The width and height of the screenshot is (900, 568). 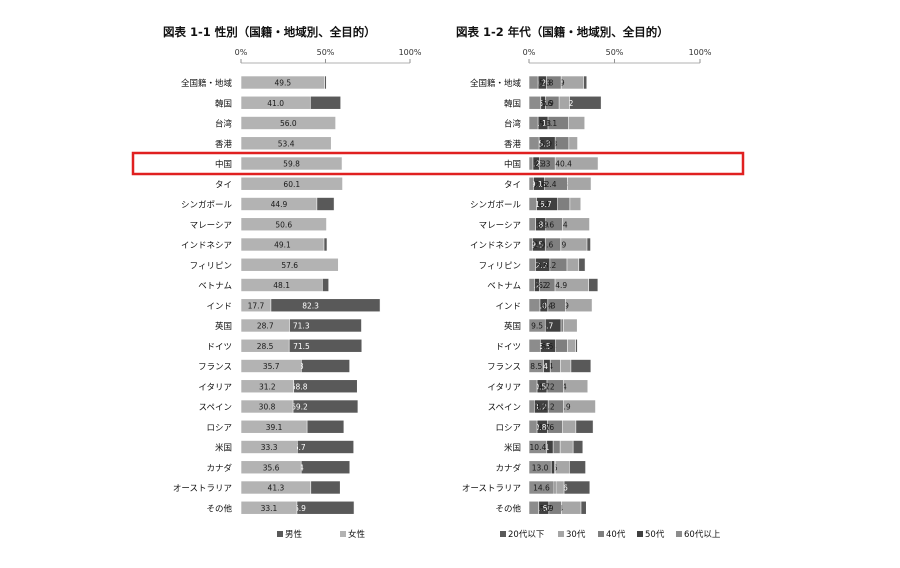 I want to click on gender-category-label: その他, so click(x=219, y=508).